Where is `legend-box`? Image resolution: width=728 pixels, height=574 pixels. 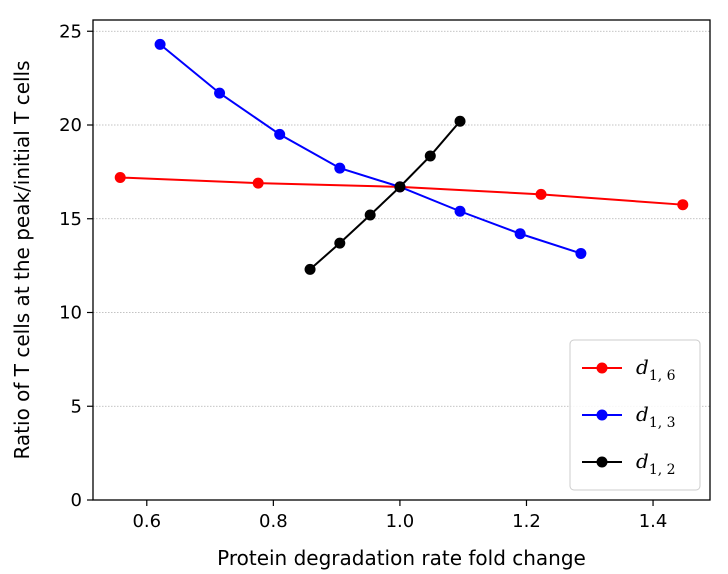 legend-box is located at coordinates (635, 415).